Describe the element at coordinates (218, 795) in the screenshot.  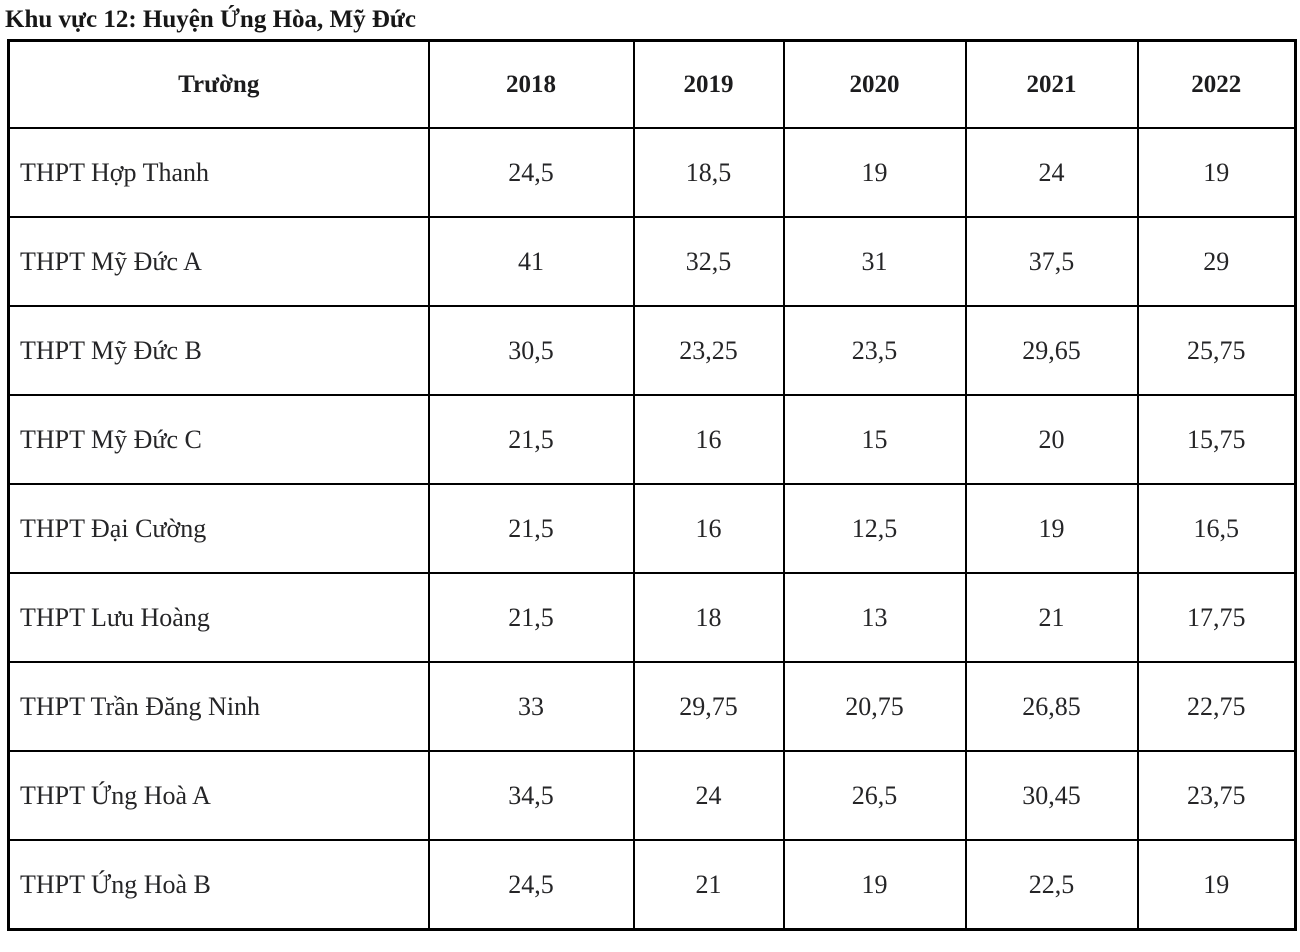
I see `school-name-cell: THPT Ứng Hoà A` at that location.